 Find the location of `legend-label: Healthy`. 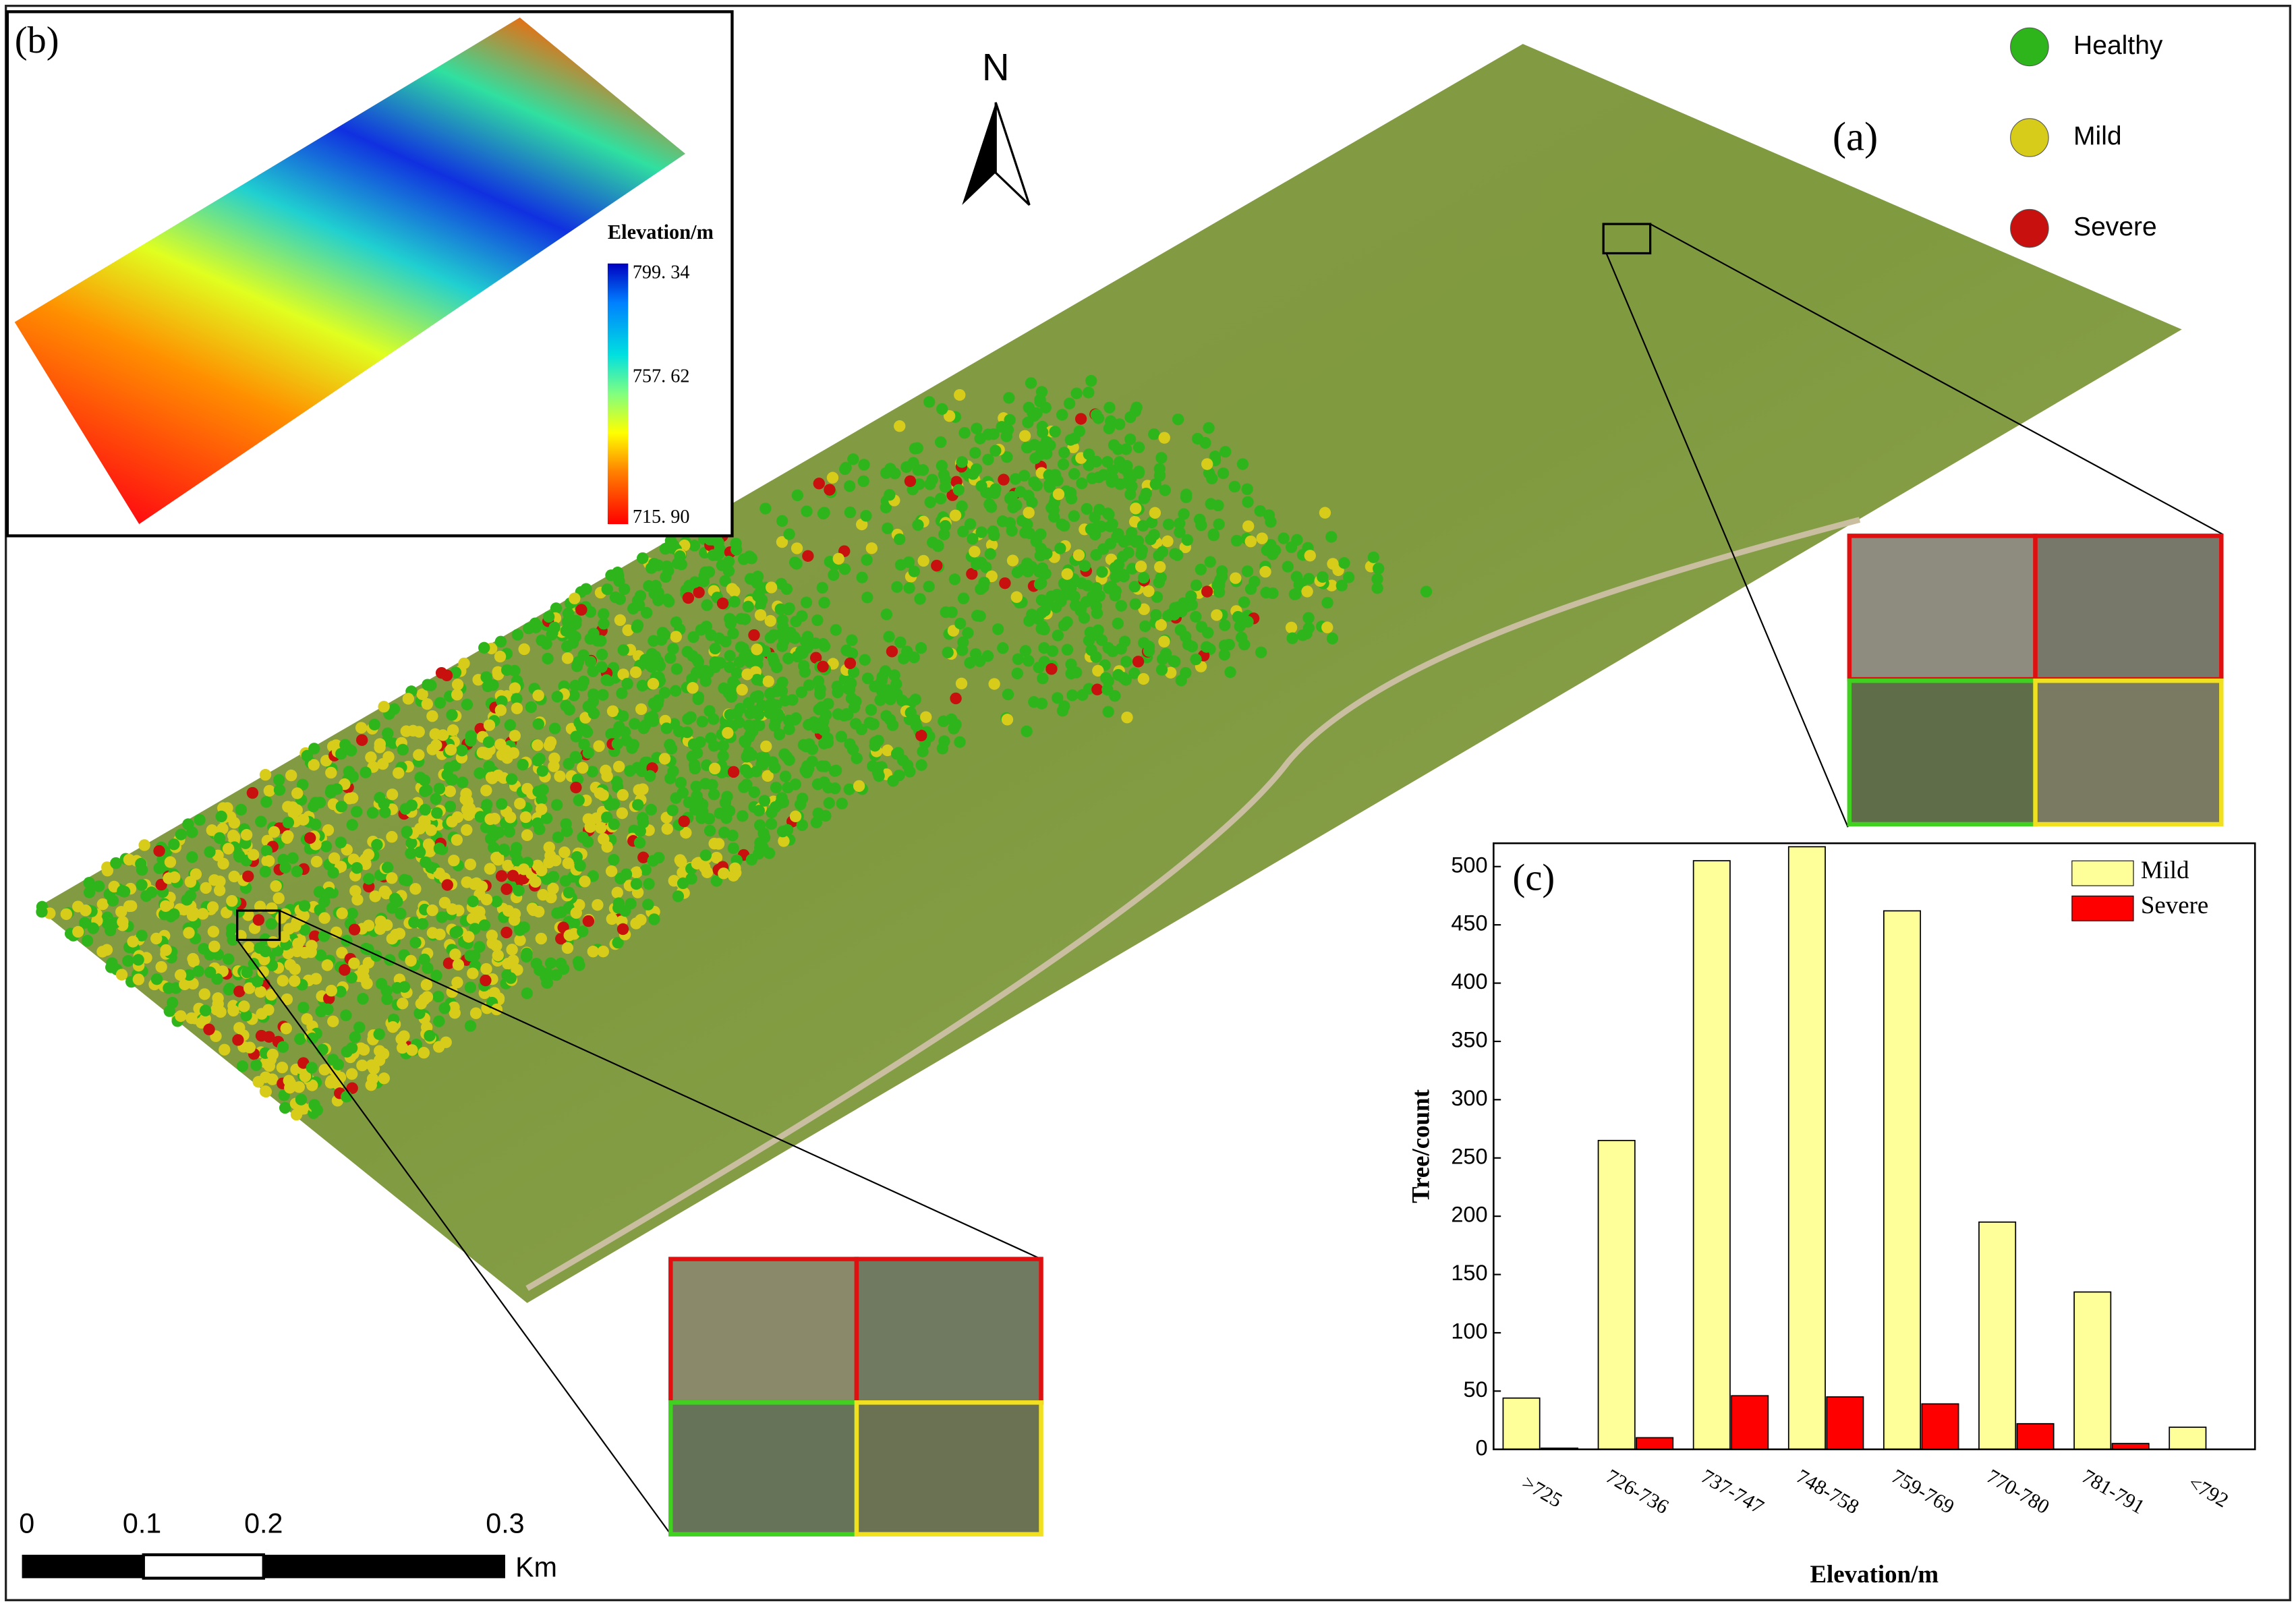

legend-label: Healthy is located at coordinates (2118, 45).